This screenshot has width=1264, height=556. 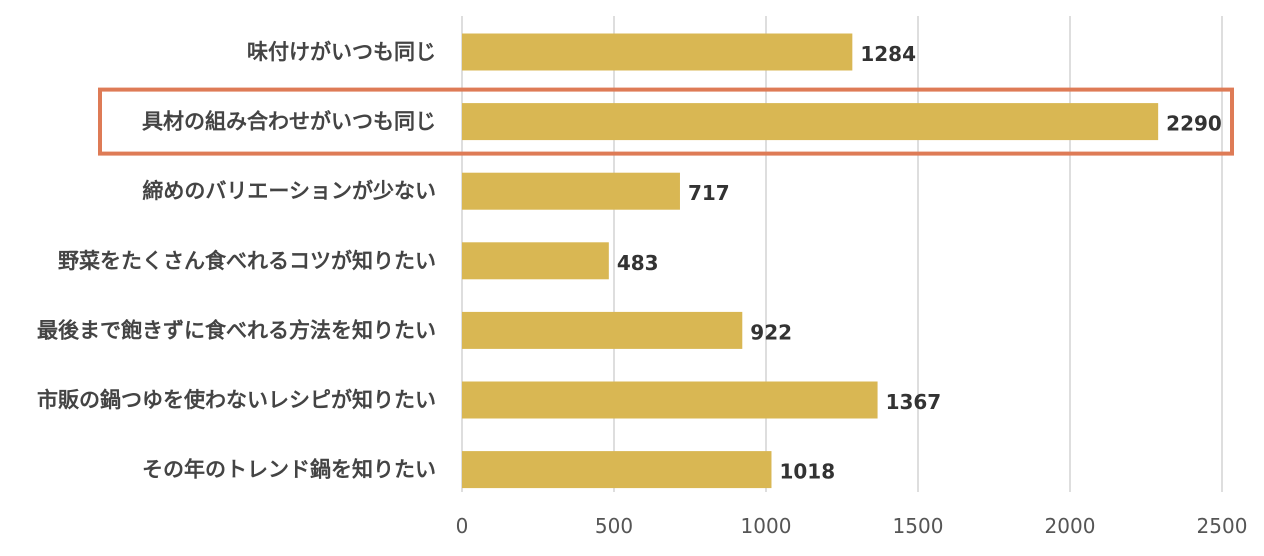 What do you see at coordinates (807, 472) in the screenshot?
I see `value-label: 1018` at bounding box center [807, 472].